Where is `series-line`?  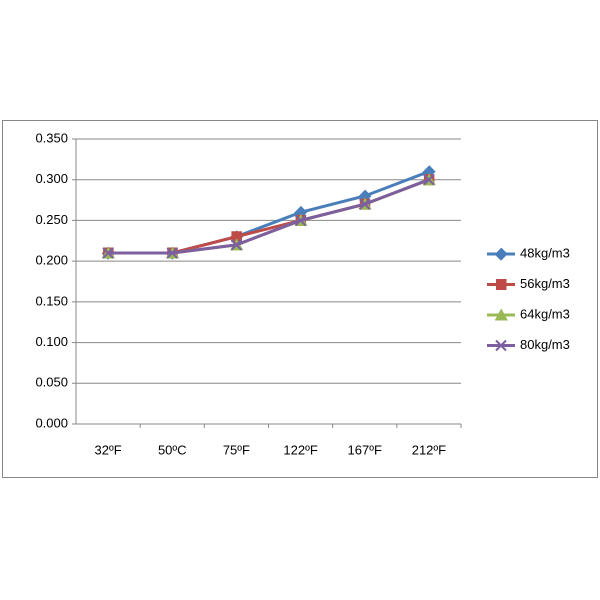 series-line is located at coordinates (269, 216).